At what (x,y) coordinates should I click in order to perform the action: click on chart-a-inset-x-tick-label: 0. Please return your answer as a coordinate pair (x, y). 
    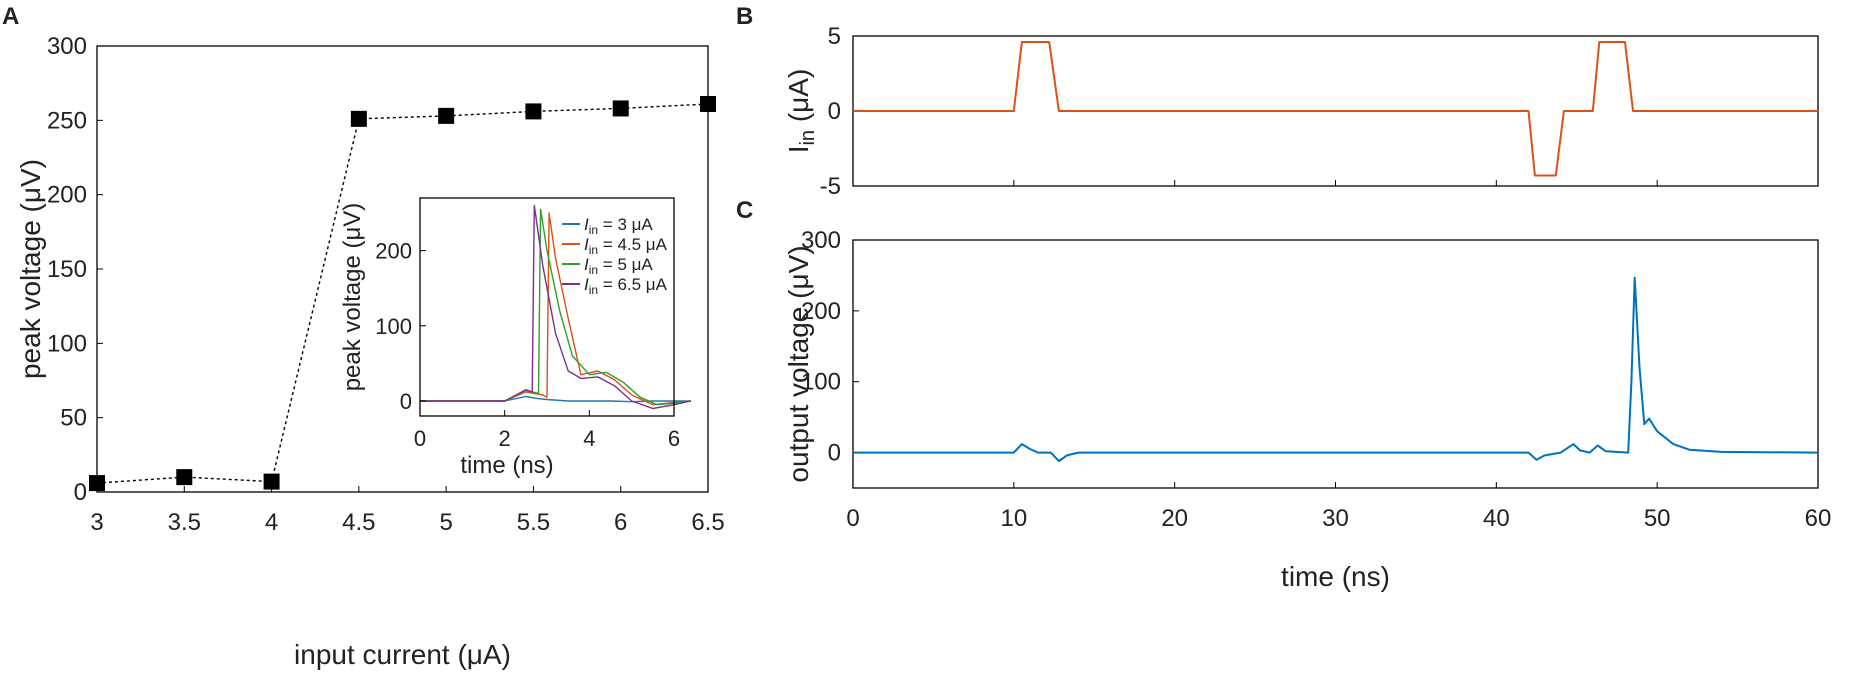
    Looking at the image, I should click on (420, 438).